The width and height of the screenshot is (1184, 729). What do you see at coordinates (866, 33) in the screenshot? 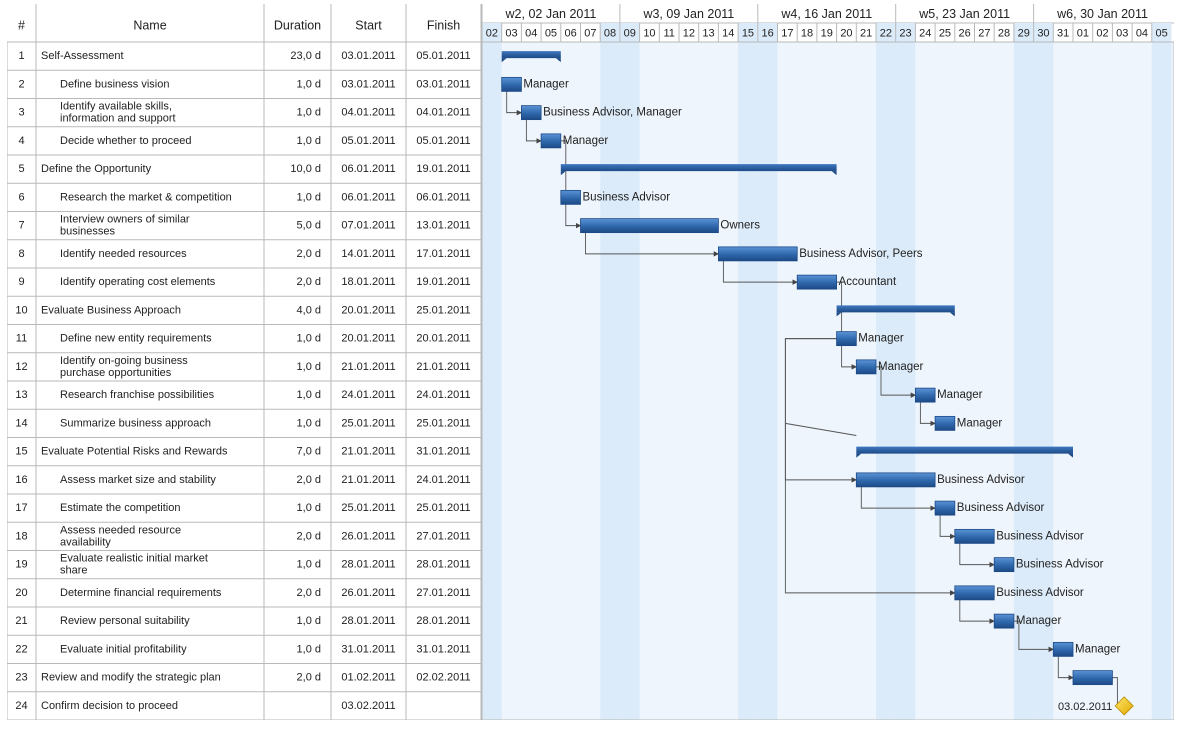
I see `day-label: 21` at bounding box center [866, 33].